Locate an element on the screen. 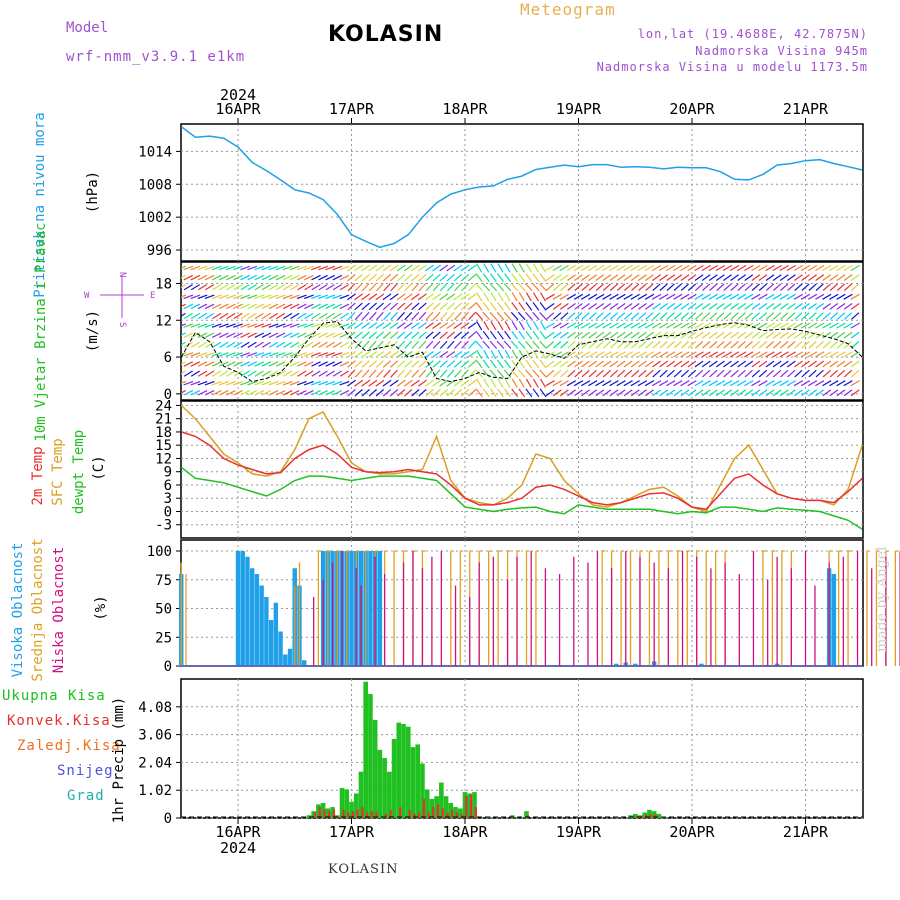  precip-panel is located at coordinates (522, 748).